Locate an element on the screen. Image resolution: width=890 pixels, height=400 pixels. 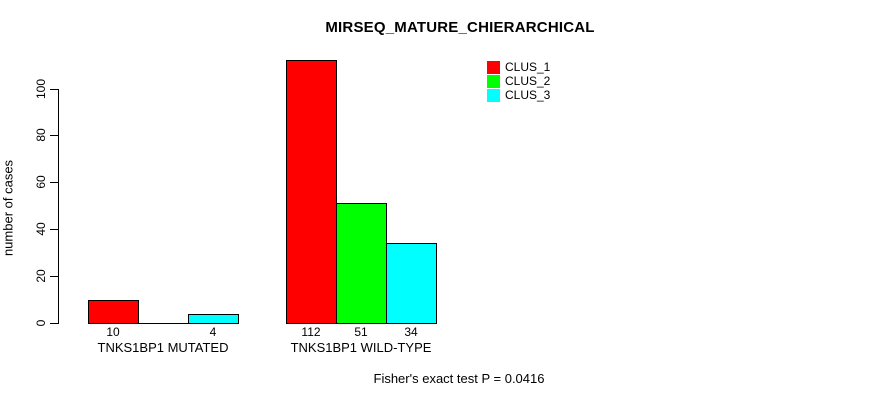
chart-title: MIRSEQ_MATURE_CHIERARCHICAL is located at coordinates (460, 27).